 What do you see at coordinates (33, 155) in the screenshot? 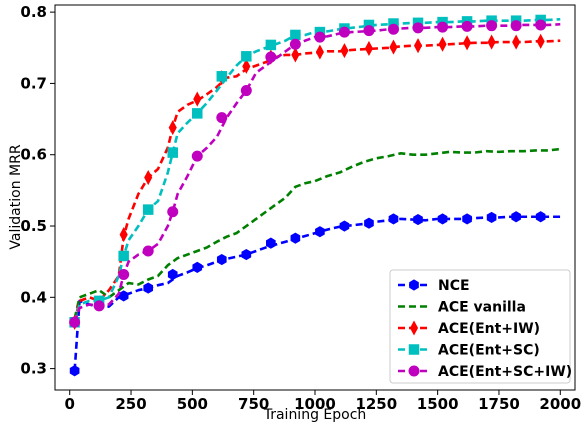
I see `y-tick-label: 0.6` at bounding box center [33, 155].